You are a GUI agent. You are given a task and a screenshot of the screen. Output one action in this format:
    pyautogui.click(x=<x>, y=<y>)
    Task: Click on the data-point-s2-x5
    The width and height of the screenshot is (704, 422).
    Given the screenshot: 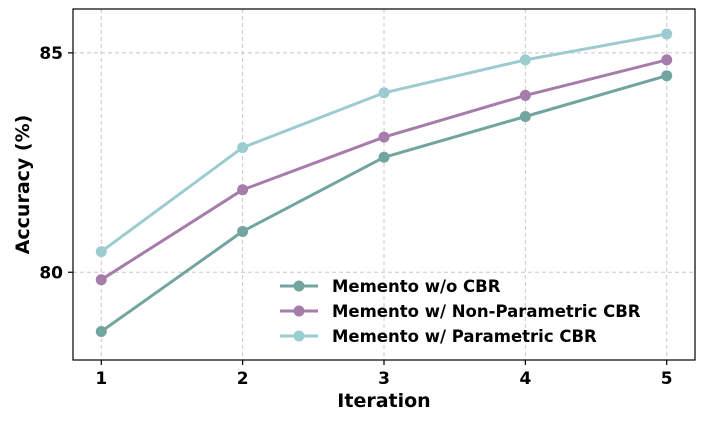 What is the action you would take?
    pyautogui.click(x=667, y=60)
    